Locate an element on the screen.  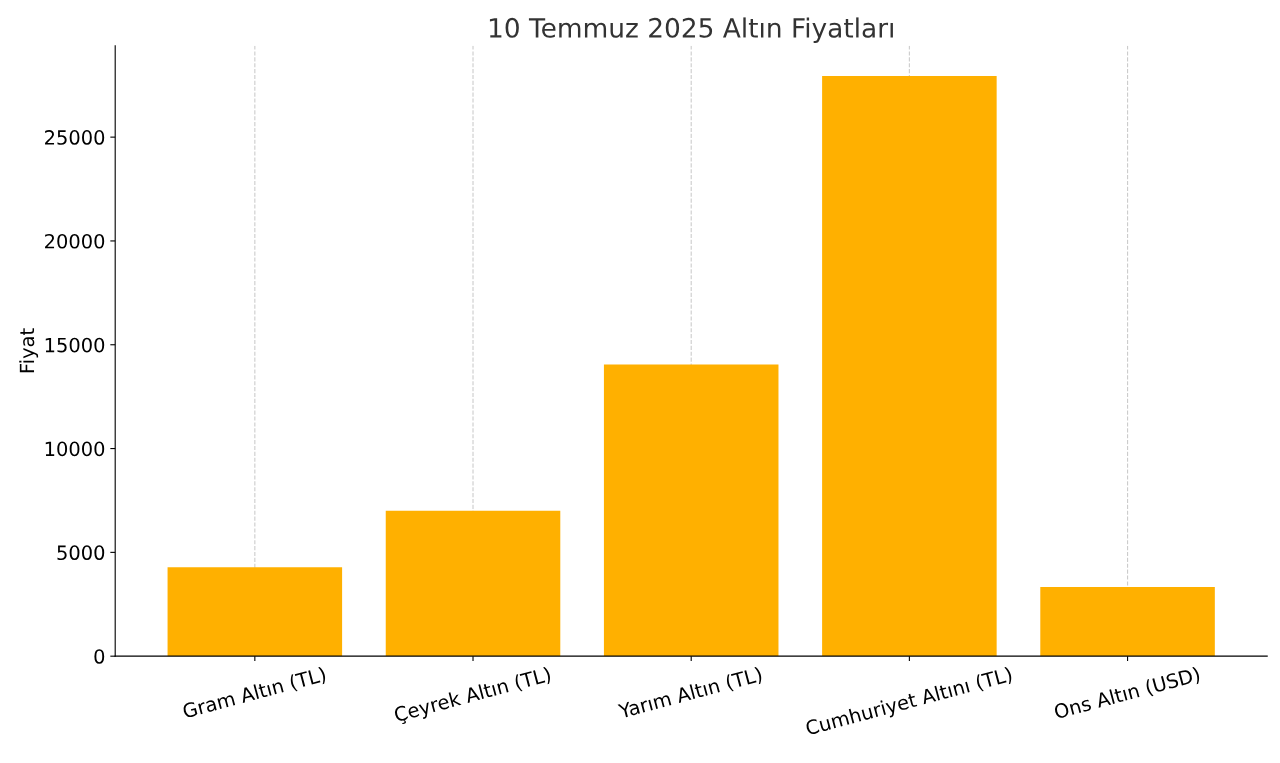
x-tick-label: Gram Altın (TL) is located at coordinates (254, 693).